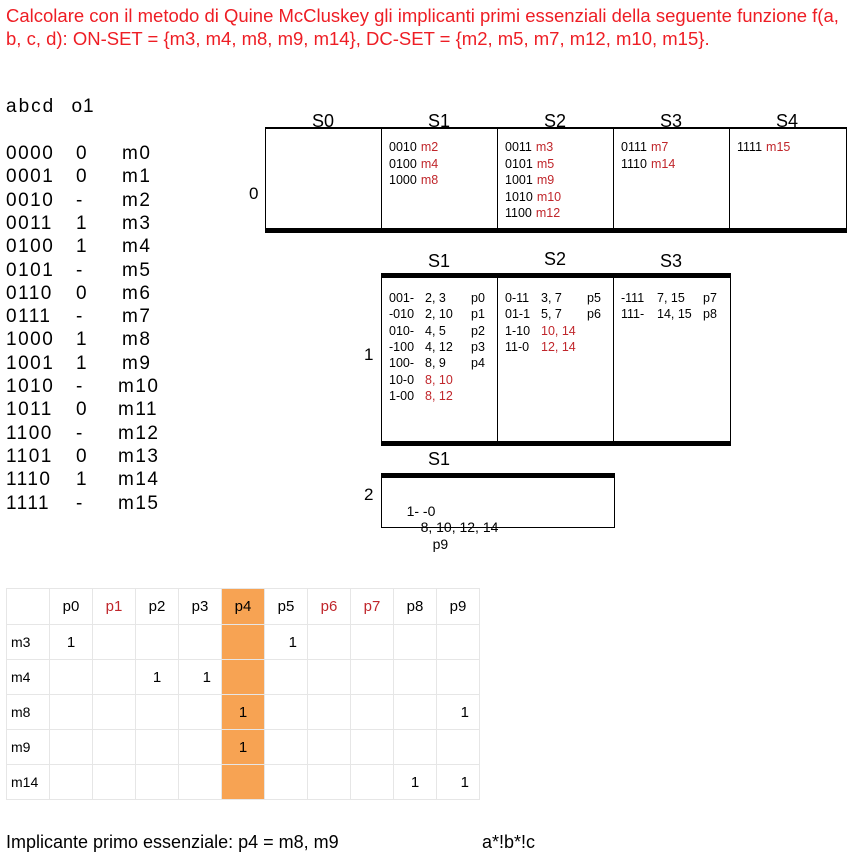 The width and height of the screenshot is (852, 860). What do you see at coordinates (517, 346) in the screenshot?
I see `bit-pattern: 11-0` at bounding box center [517, 346].